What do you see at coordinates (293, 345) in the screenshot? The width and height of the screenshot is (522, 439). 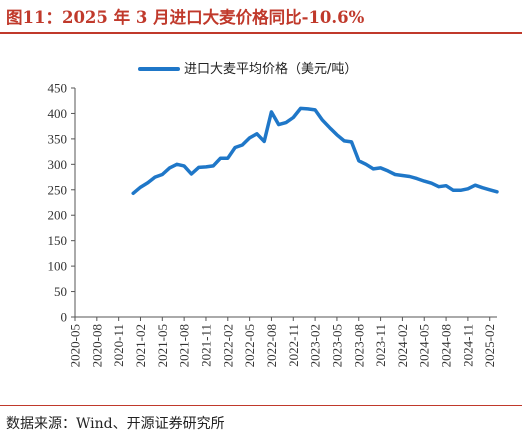 I see `x-tick-label: 2022-11` at bounding box center [293, 345].